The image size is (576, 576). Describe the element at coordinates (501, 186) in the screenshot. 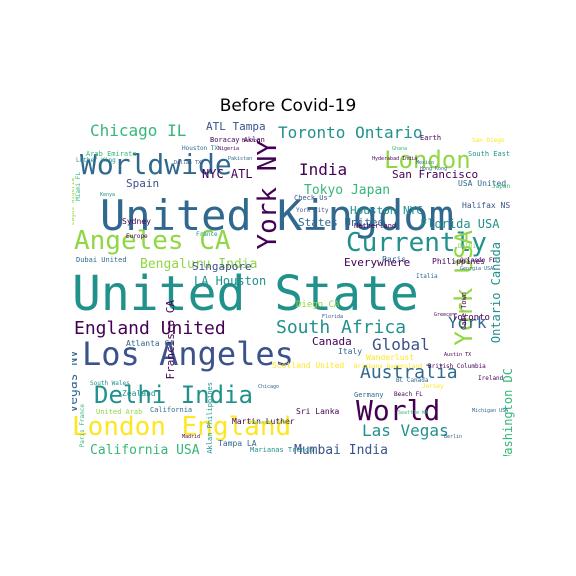

I see `cloud-word: Japan` at that location.